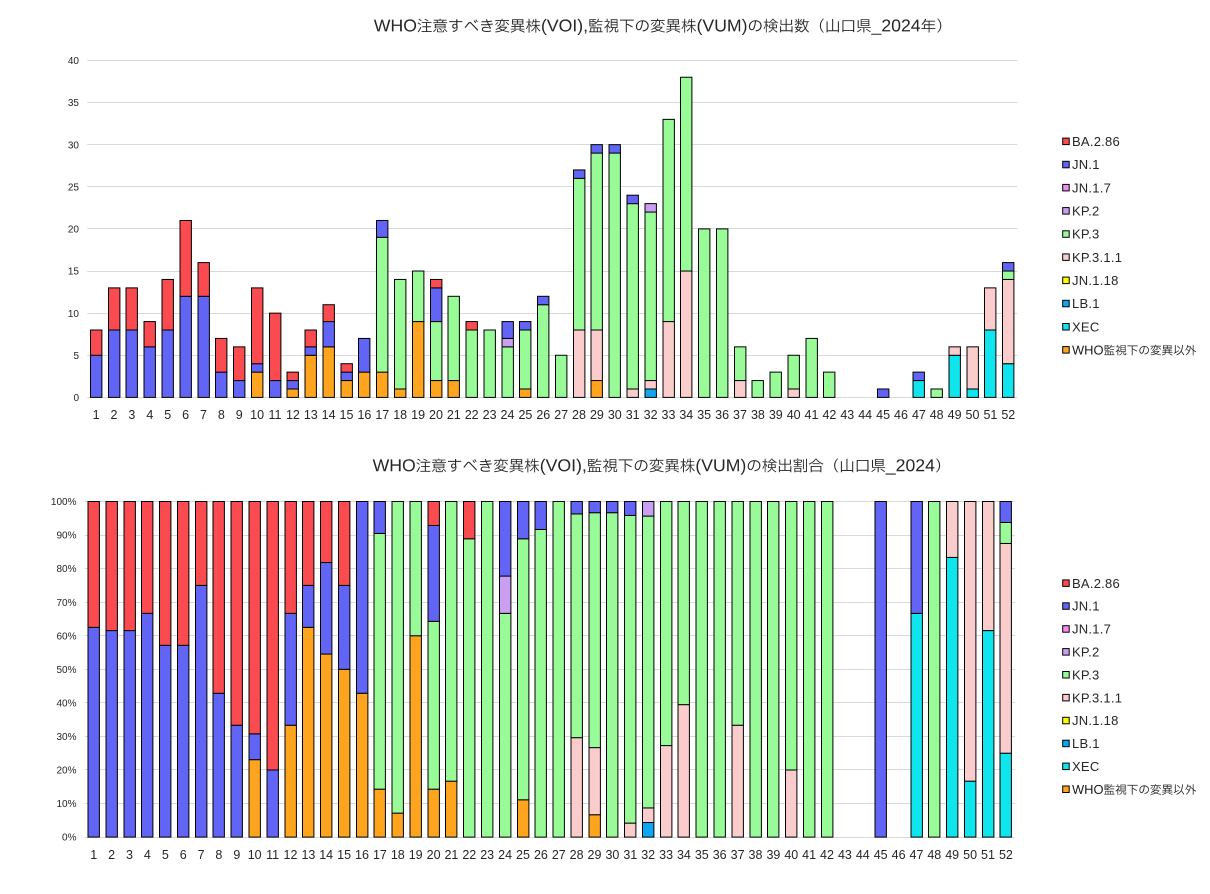  I want to click on svg-text: 18, so click(398, 855).